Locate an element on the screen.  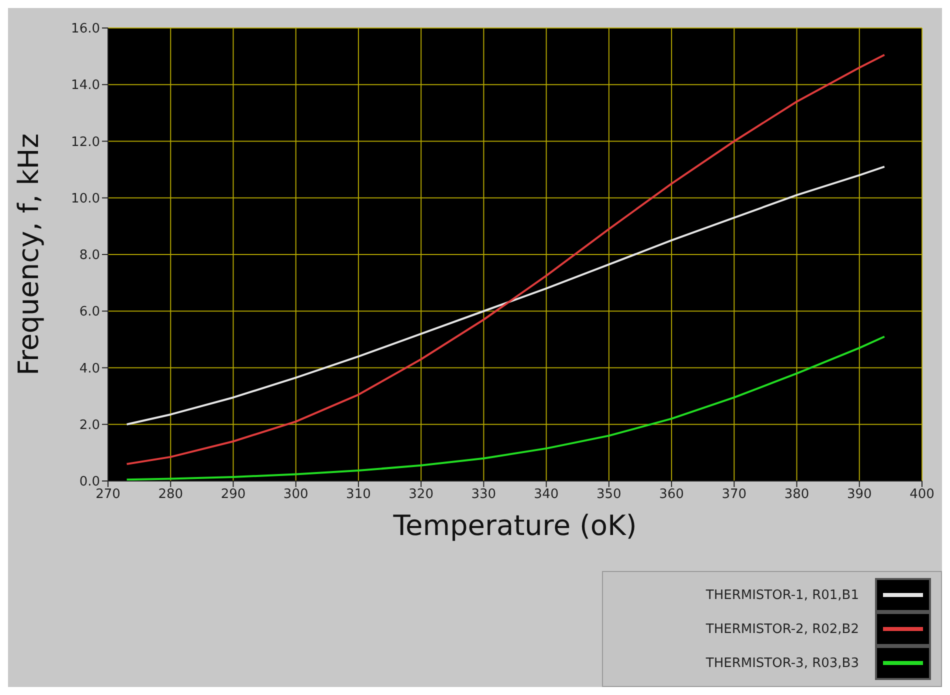
y-tick-label: 8.0 is located at coordinates (89, 256).